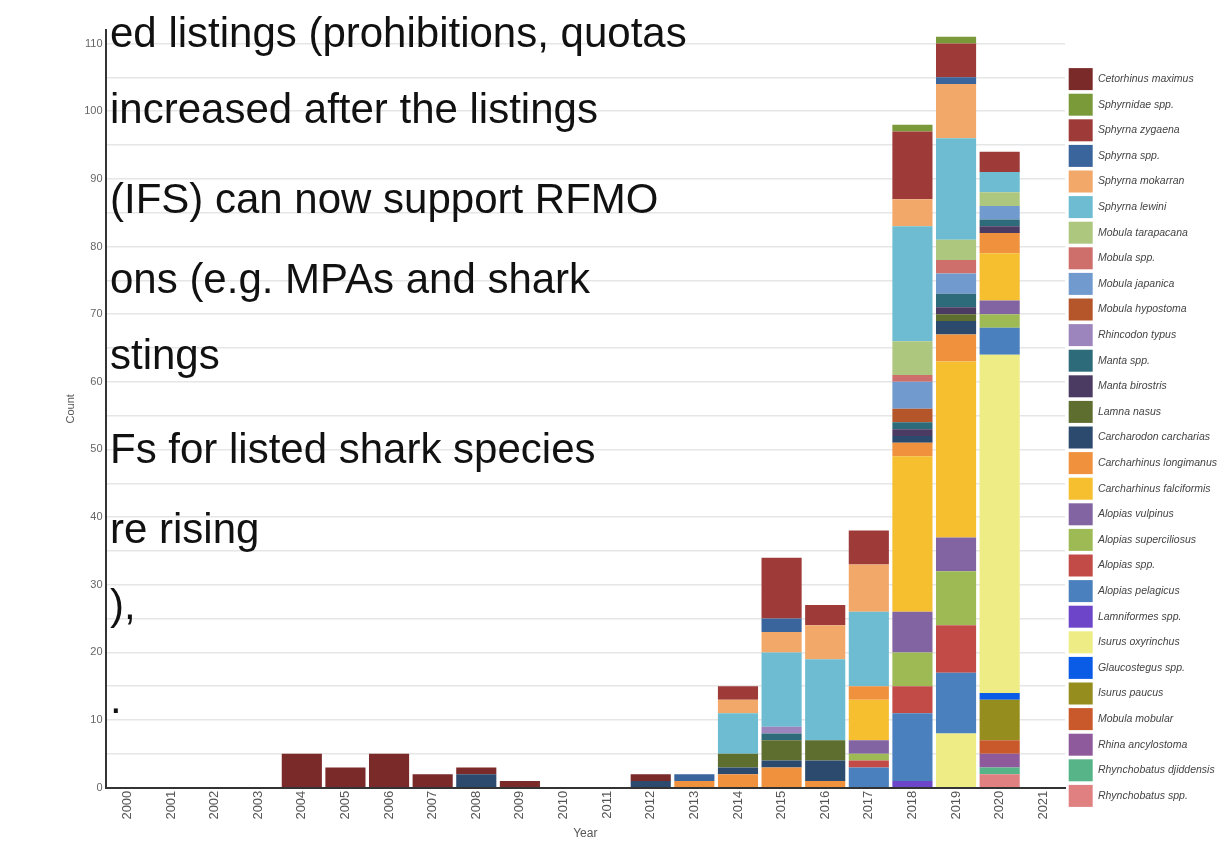 This screenshot has width=1227, height=851. What do you see at coordinates (96, 177) in the screenshot?
I see `y-tick-label: 90` at bounding box center [96, 177].